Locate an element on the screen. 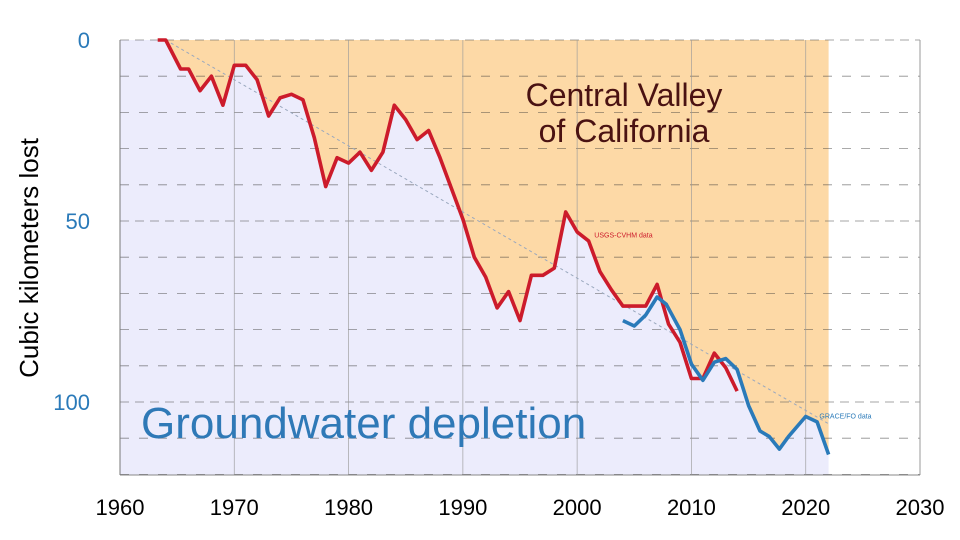  x-tick-label: 2020 is located at coordinates (805, 507).